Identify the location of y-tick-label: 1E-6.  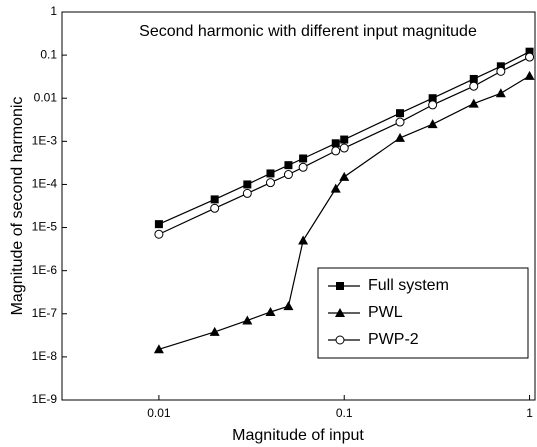
(45, 270).